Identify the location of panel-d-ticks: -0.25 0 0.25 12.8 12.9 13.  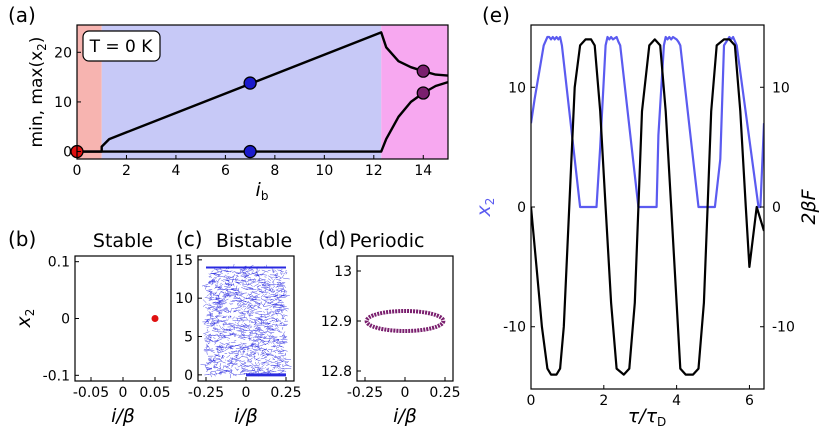
(391, 332).